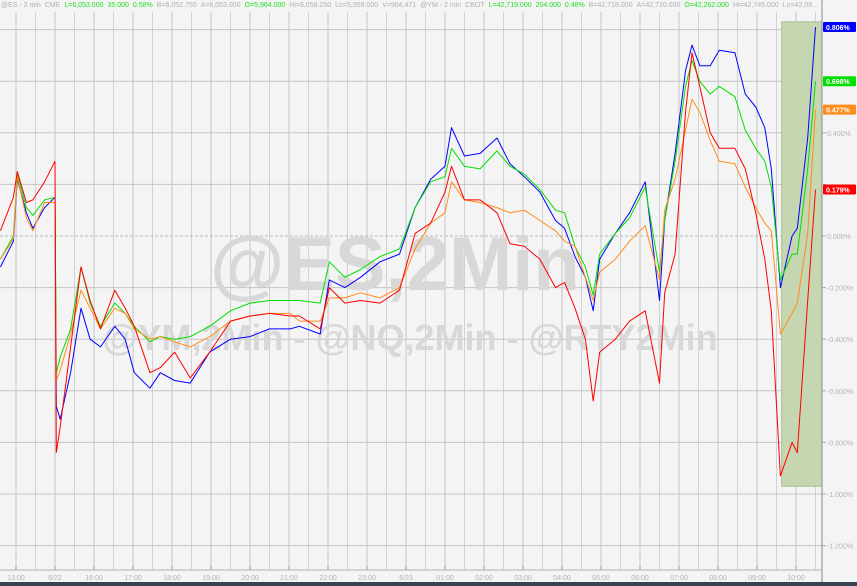 This screenshot has width=857, height=586. What do you see at coordinates (328, 578) in the screenshot?
I see `x-tick-label: 22:00` at bounding box center [328, 578].